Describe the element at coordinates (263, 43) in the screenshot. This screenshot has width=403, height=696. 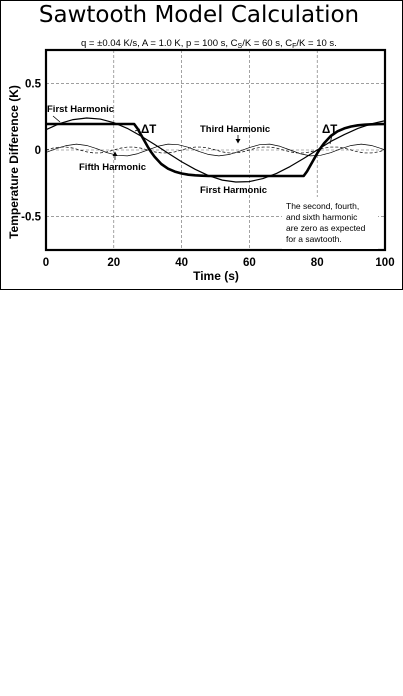
I see `params-cs-rest: /K = 60 s,` at that location.